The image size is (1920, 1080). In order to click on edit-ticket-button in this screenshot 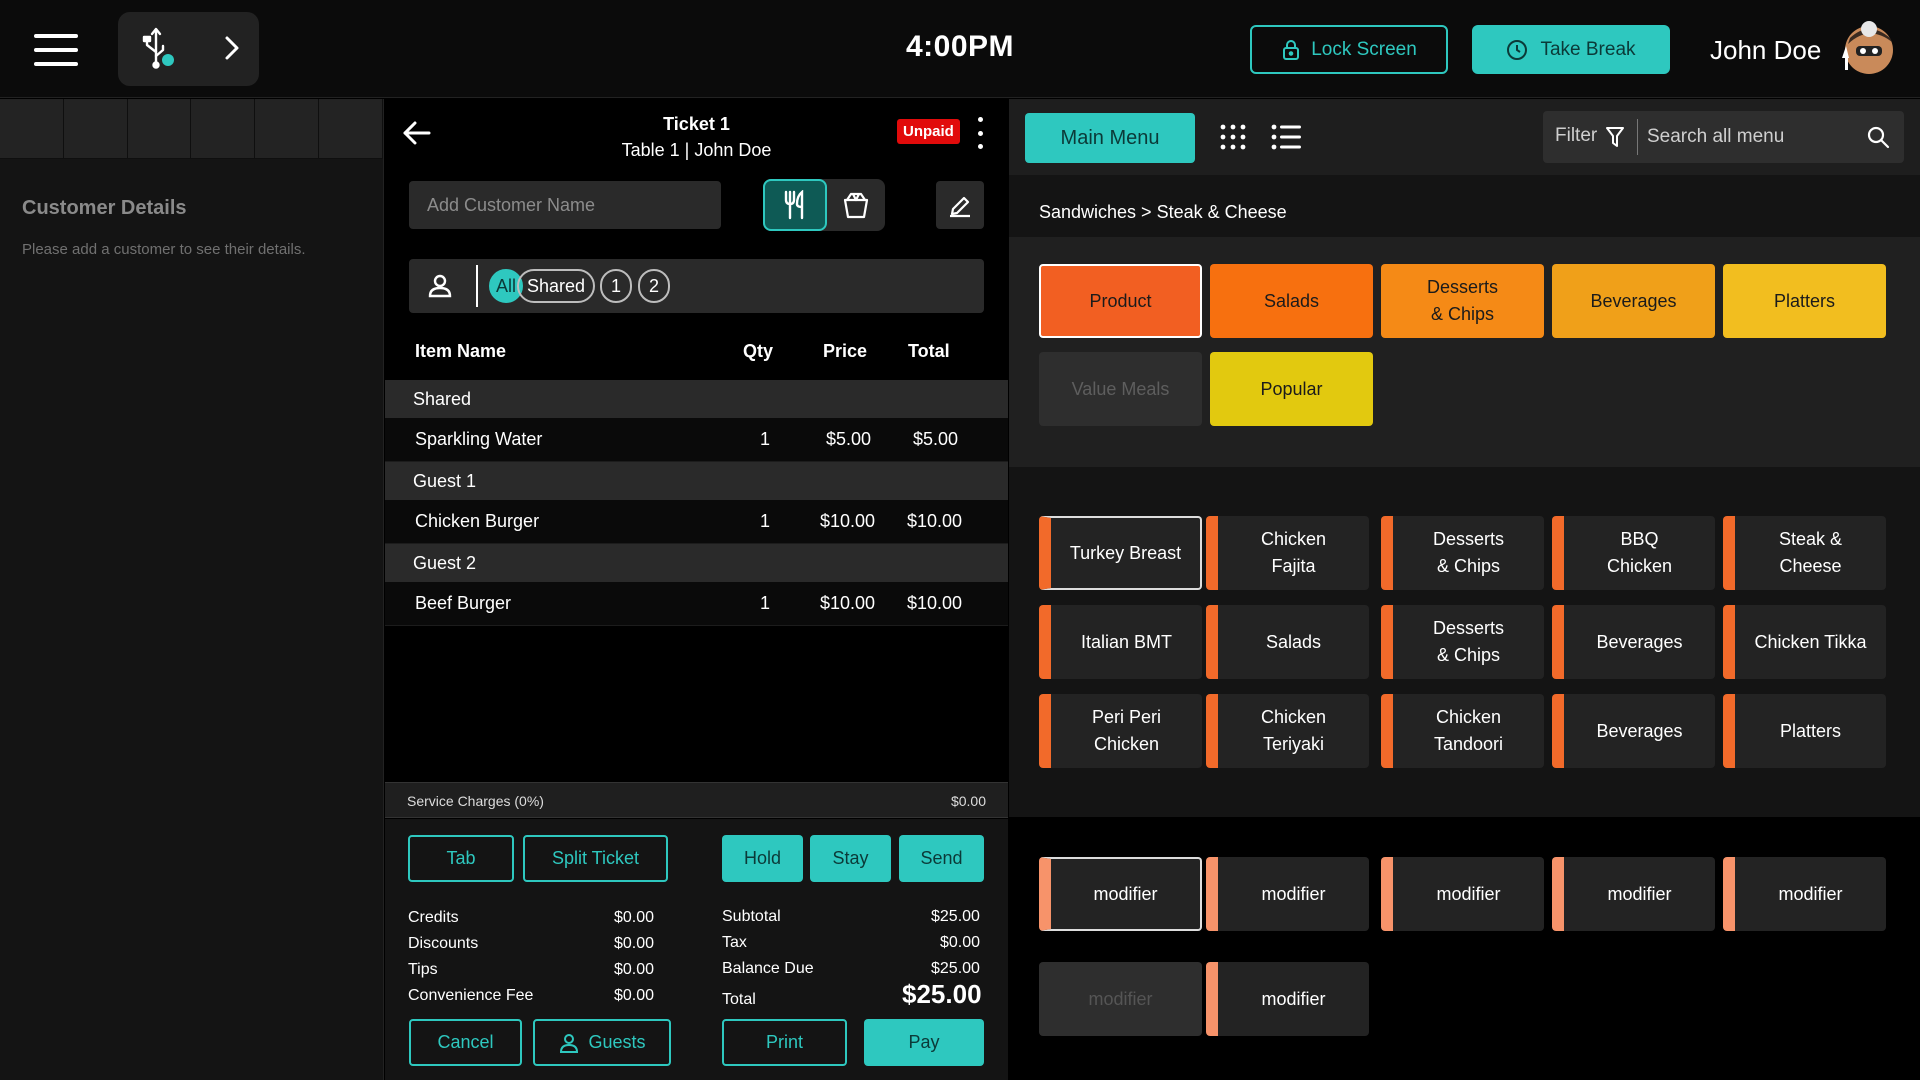, I will do `click(960, 205)`.